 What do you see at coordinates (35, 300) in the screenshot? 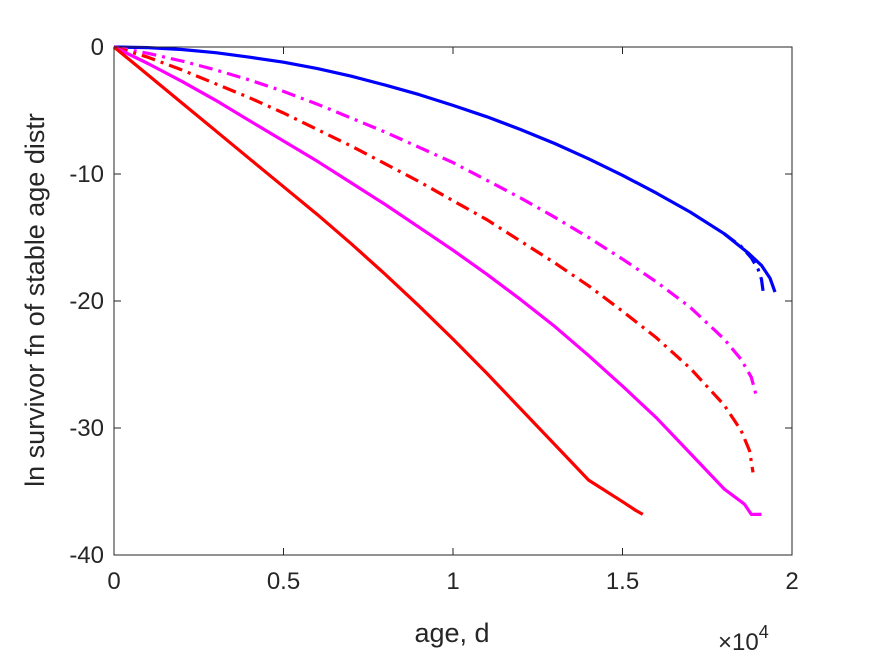
I see `y-axis-label: ln survivor fn of stable age distr` at bounding box center [35, 300].